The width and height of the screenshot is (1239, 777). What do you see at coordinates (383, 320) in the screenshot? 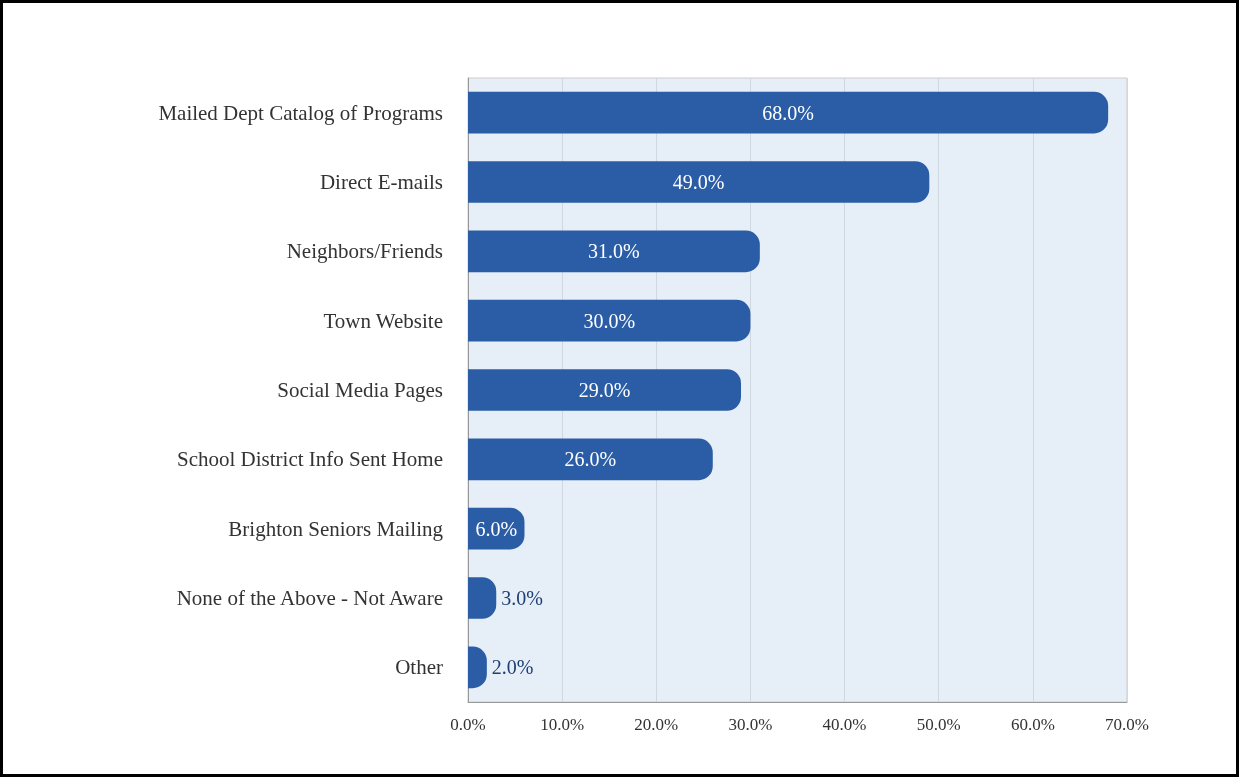
I see `y-tick-label: Town Website` at bounding box center [383, 320].